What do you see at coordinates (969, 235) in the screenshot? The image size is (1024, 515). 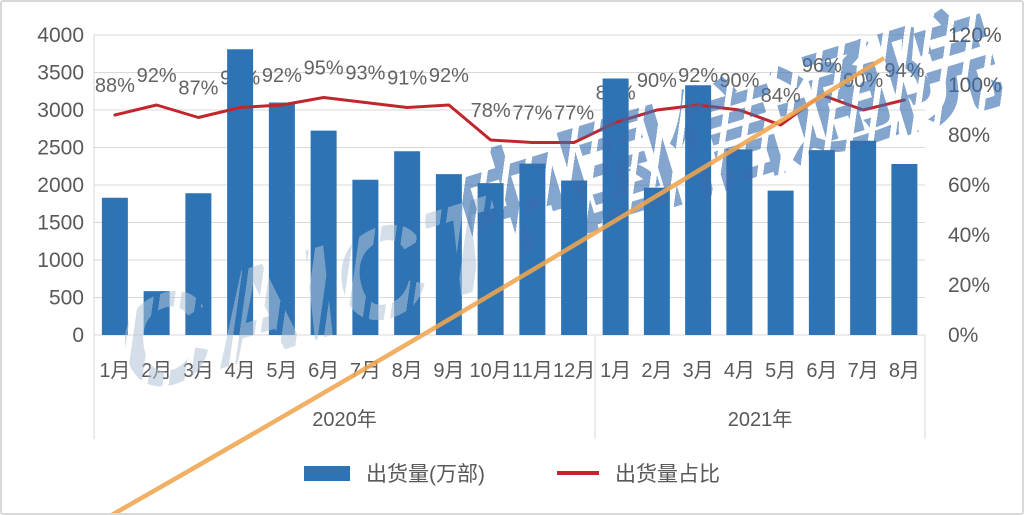 I see `right-axis-tick-label: 40%` at bounding box center [969, 235].